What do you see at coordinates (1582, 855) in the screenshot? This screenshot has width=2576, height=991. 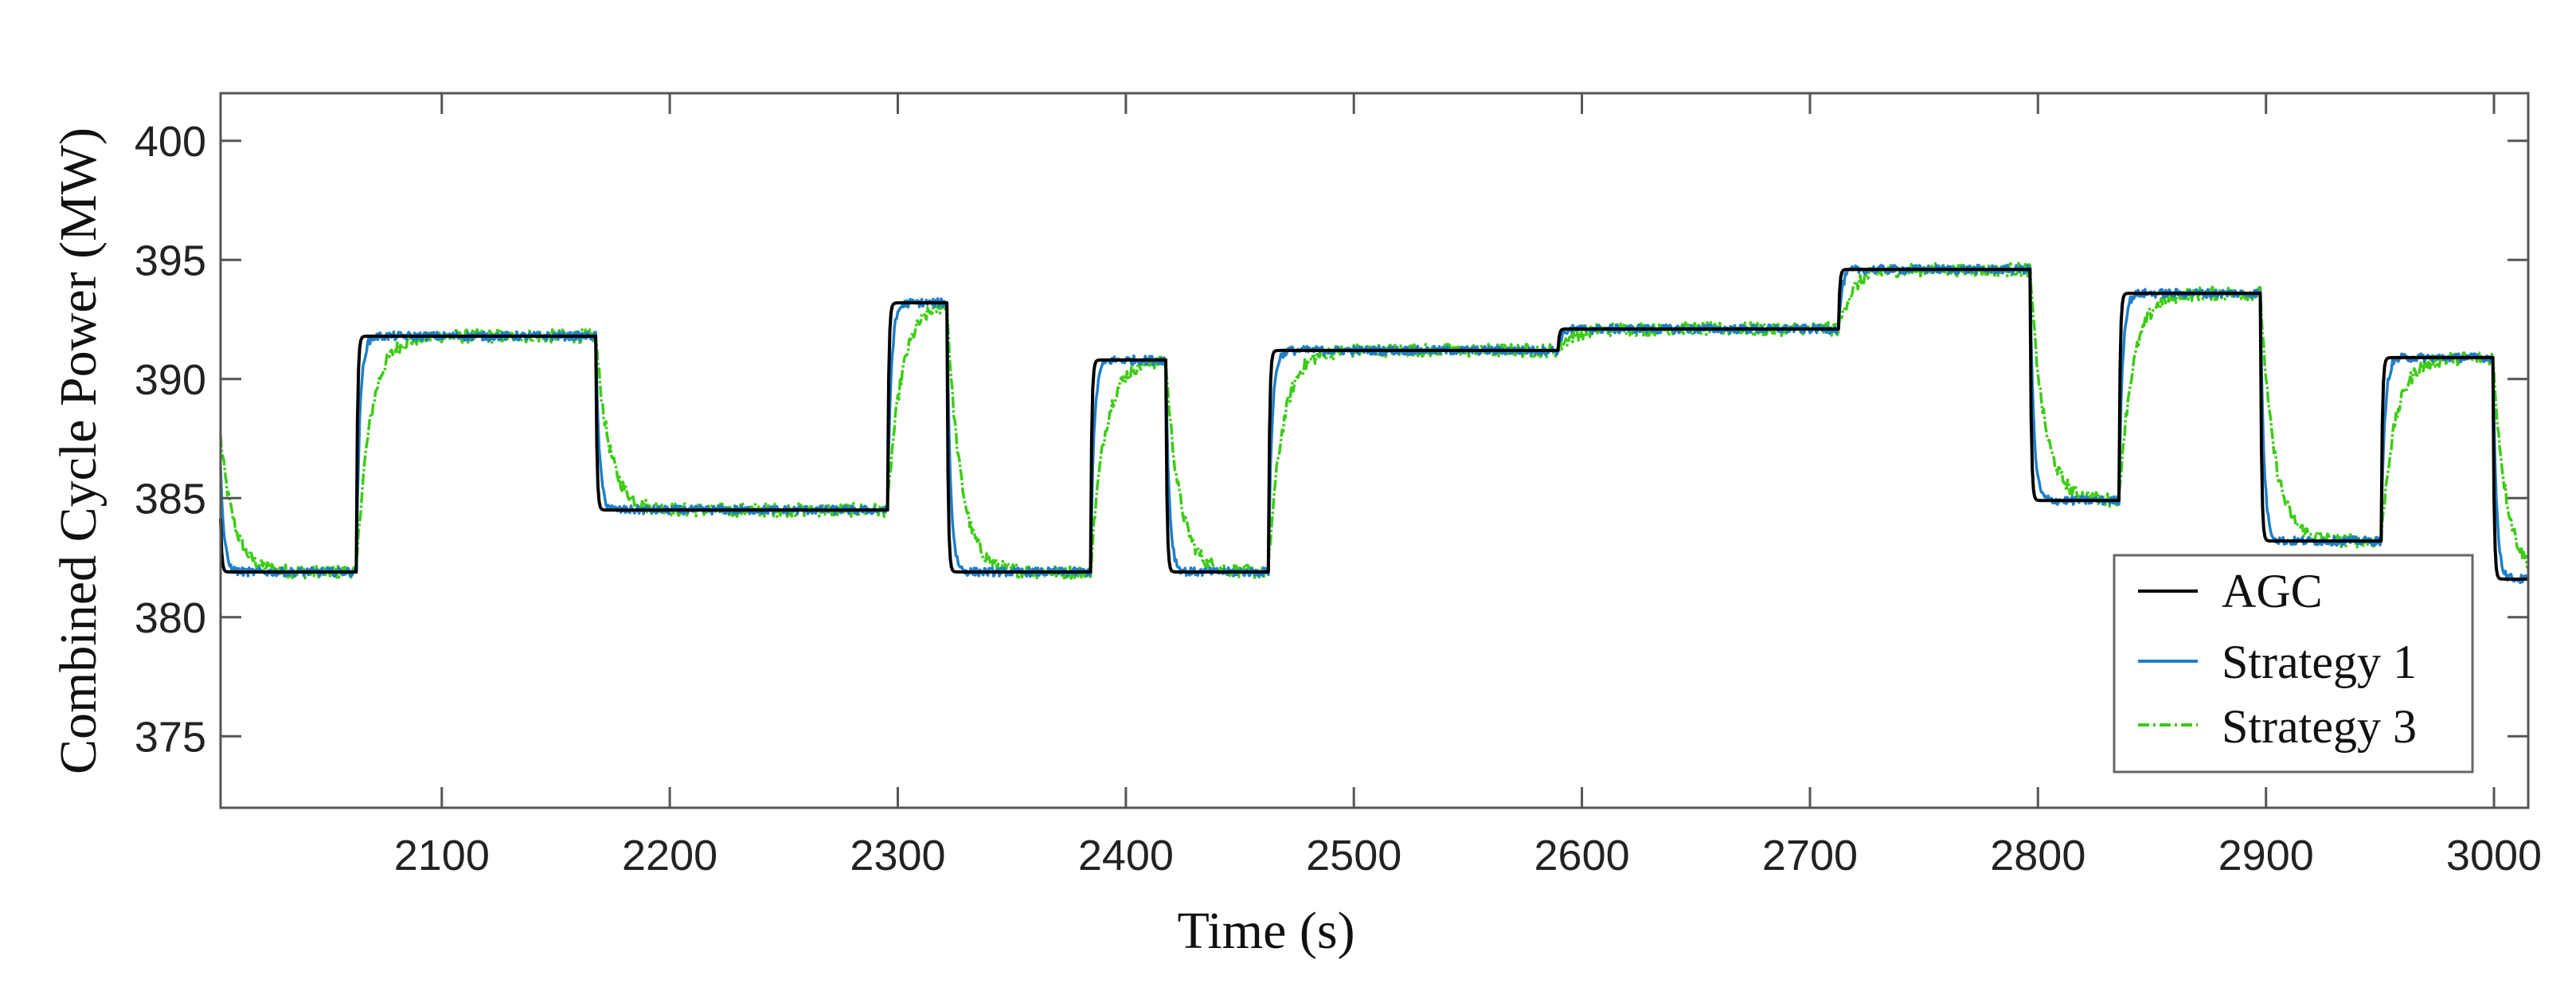 I see `x-tick-label: 2600` at bounding box center [1582, 855].